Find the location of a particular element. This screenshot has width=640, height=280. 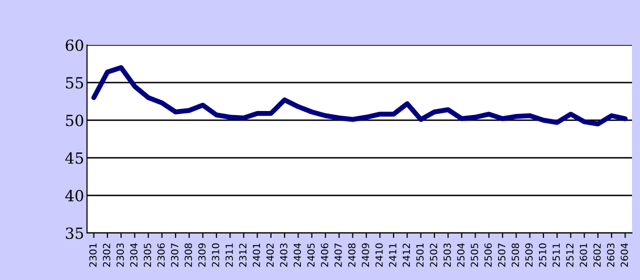

y-tick-label: 45 is located at coordinates (74, 158).